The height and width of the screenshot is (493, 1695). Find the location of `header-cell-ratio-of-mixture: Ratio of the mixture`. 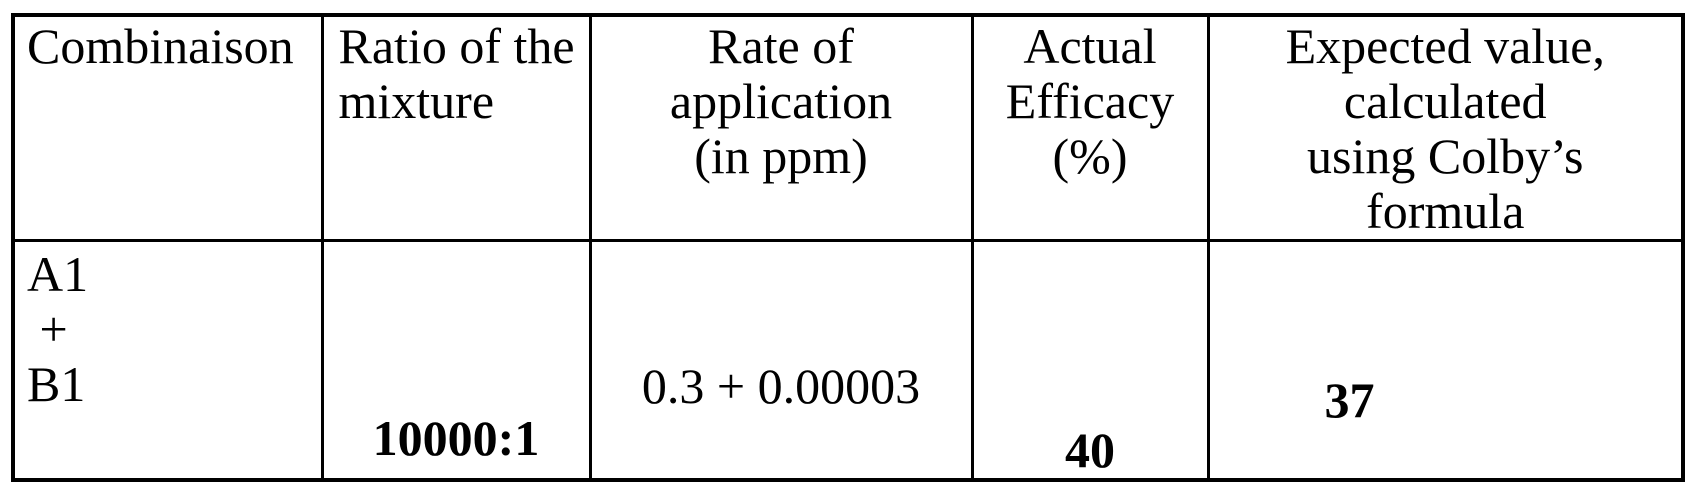

header-cell-ratio-of-mixture: Ratio of the mixture is located at coordinates (456, 127).